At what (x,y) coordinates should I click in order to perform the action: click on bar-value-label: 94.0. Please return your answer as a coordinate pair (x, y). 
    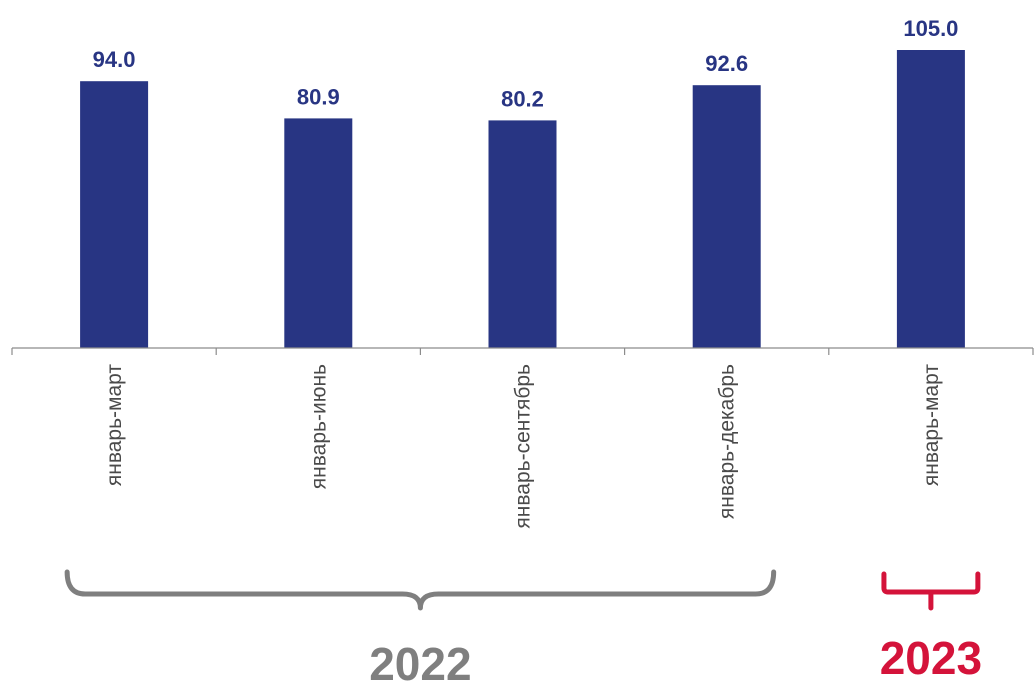
    Looking at the image, I should click on (114, 59).